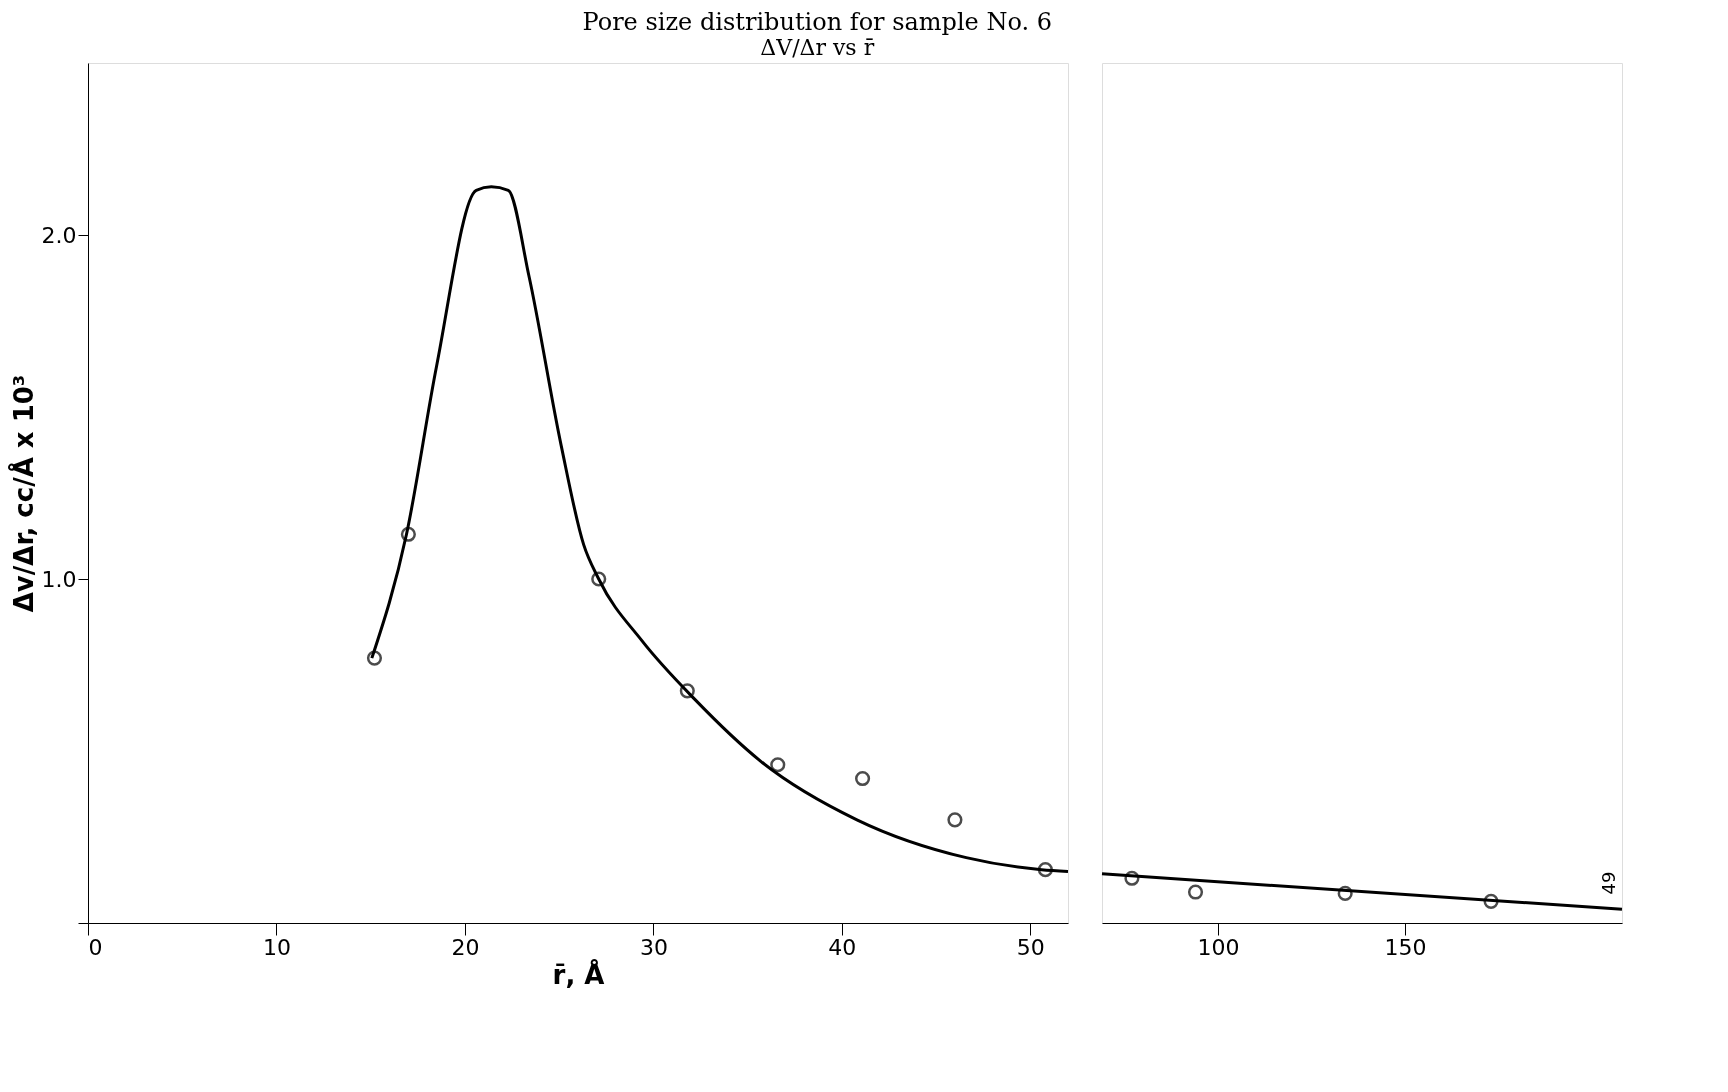 The height and width of the screenshot is (1092, 1728). What do you see at coordinates (842, 947) in the screenshot?
I see `x-tick-label: 40` at bounding box center [842, 947].